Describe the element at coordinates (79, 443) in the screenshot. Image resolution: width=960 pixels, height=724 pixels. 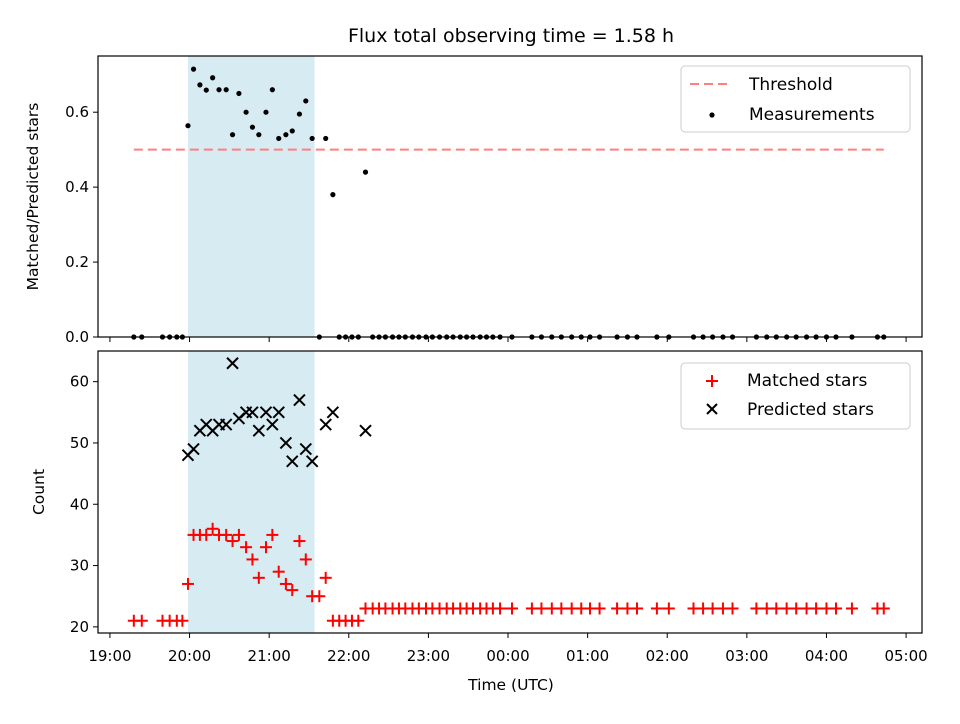
I see `bottom-y-tick-label: 50` at that location.